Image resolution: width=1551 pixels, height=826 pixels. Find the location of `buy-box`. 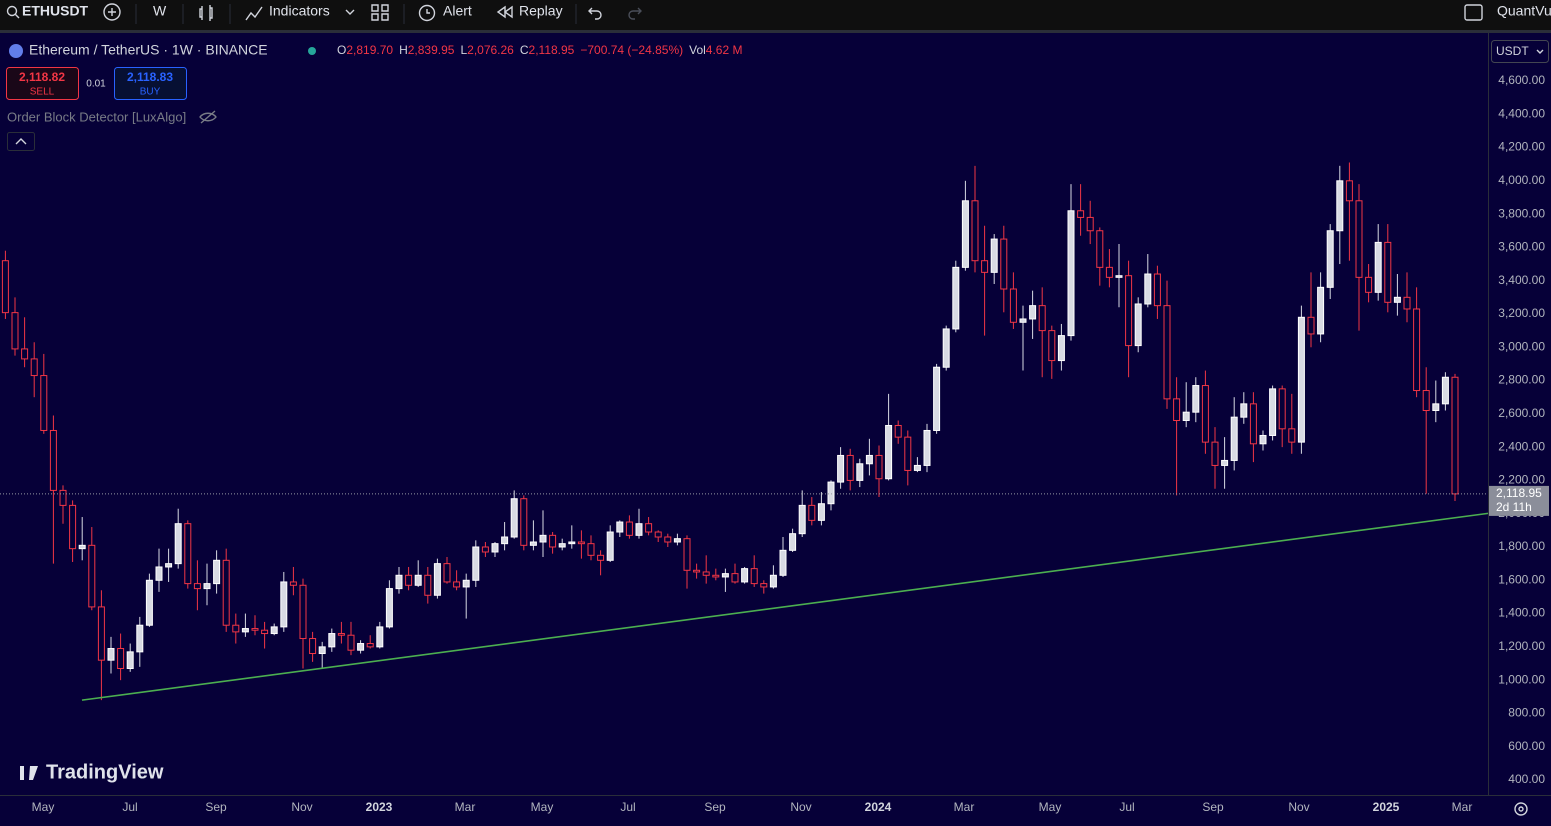

buy-box is located at coordinates (150, 83).